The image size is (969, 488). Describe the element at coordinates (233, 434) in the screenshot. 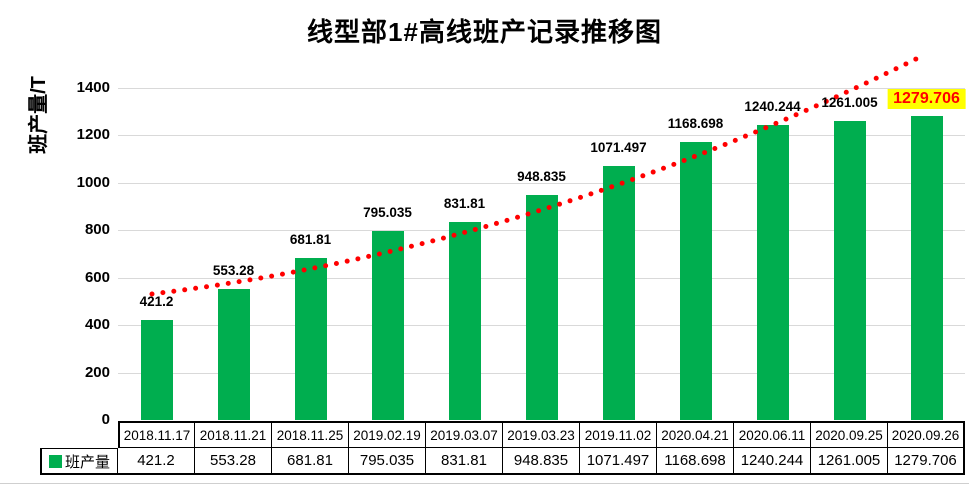

I see `table-date-header: 2018.11.21` at that location.